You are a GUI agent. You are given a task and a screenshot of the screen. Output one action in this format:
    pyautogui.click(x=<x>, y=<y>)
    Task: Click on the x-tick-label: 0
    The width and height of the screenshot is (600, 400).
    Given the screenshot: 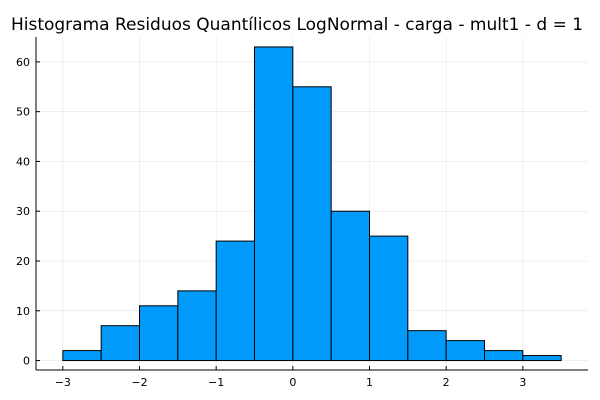 What is the action you would take?
    pyautogui.click(x=292, y=382)
    